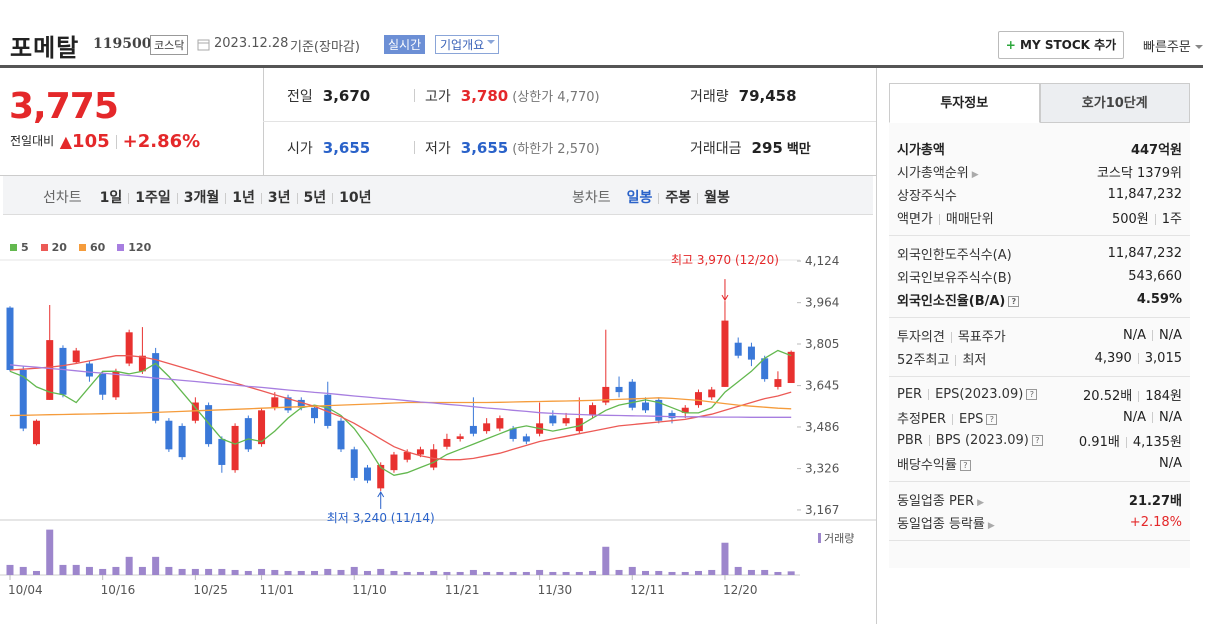 Image resolution: width=1205 pixels, height=624 pixels. I want to click on sidebar-row: 상장주식수 11,847,232, so click(1039, 194).